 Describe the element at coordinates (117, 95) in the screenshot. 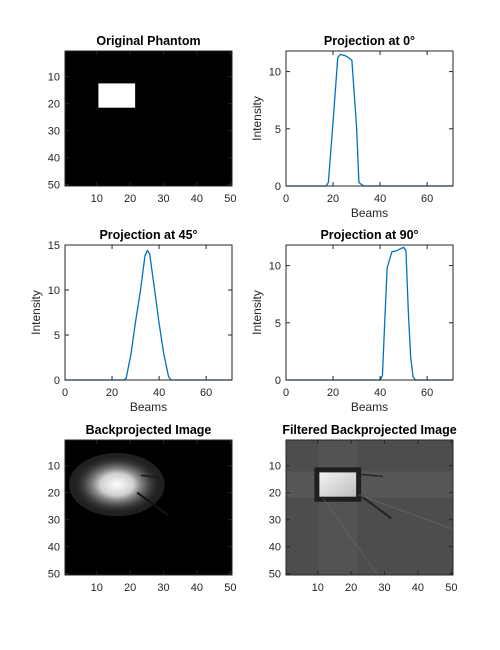

I see `phantom-square` at that location.